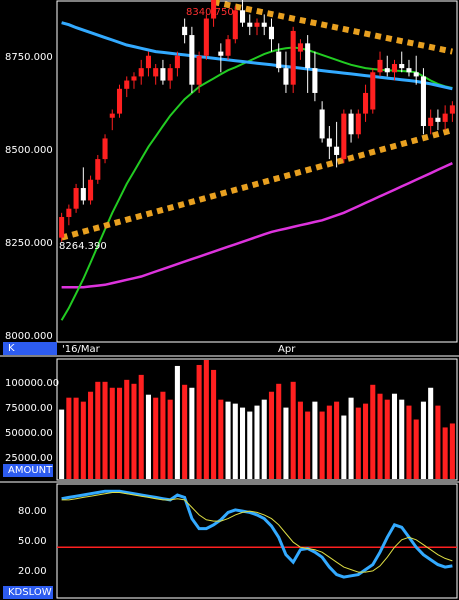  I want to click on kdslow-panel-tag: KDSLOW, so click(28, 592).